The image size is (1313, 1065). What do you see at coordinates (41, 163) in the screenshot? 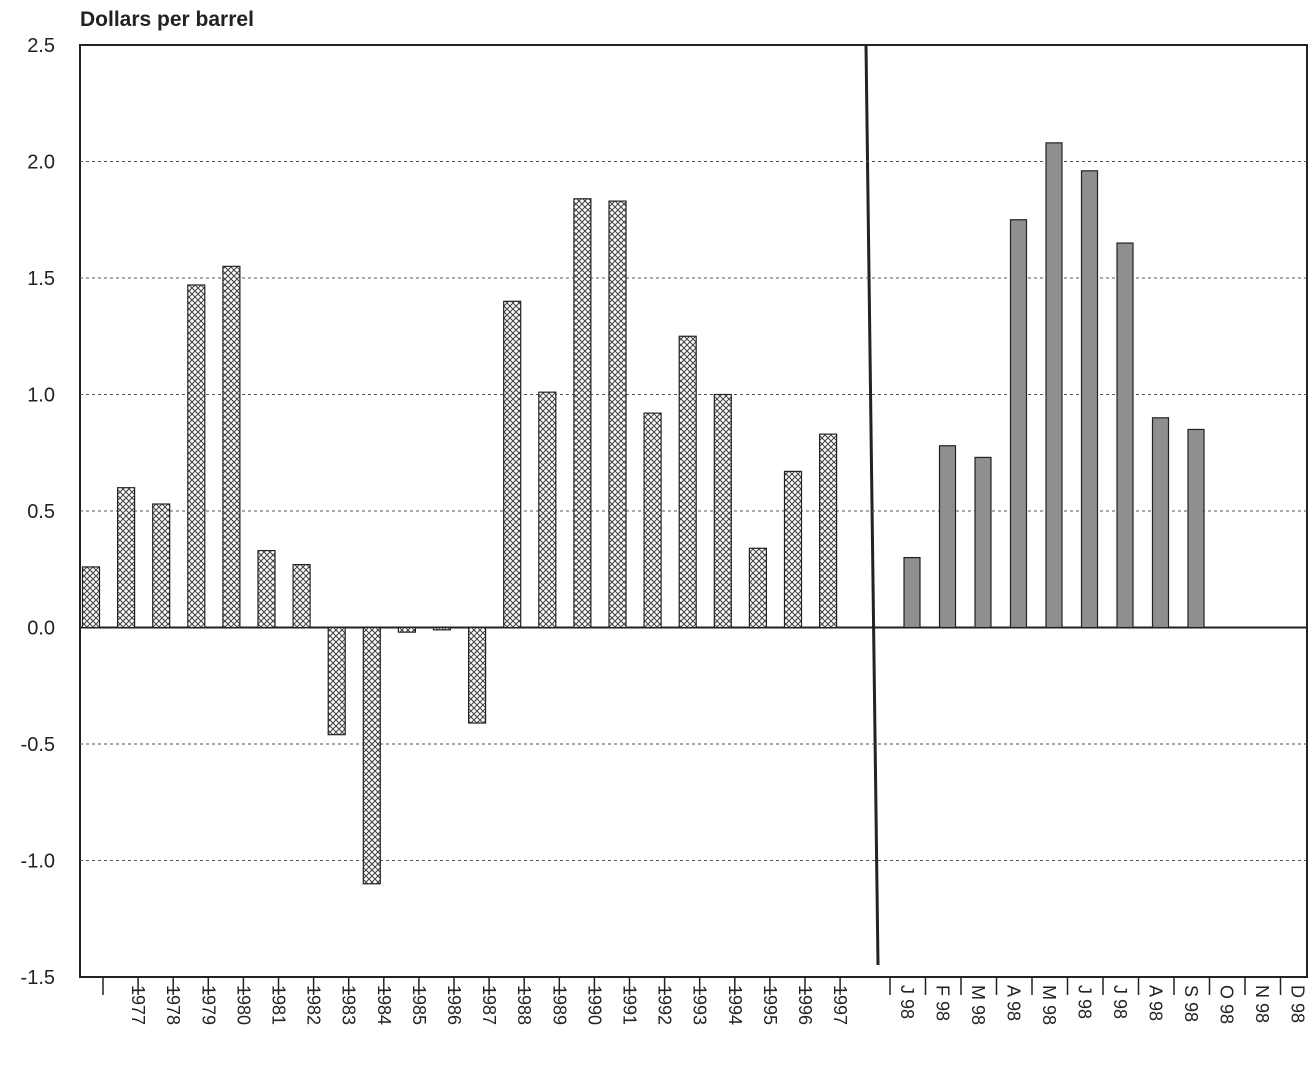
I see `y-tick-label: 2.0` at bounding box center [41, 163].